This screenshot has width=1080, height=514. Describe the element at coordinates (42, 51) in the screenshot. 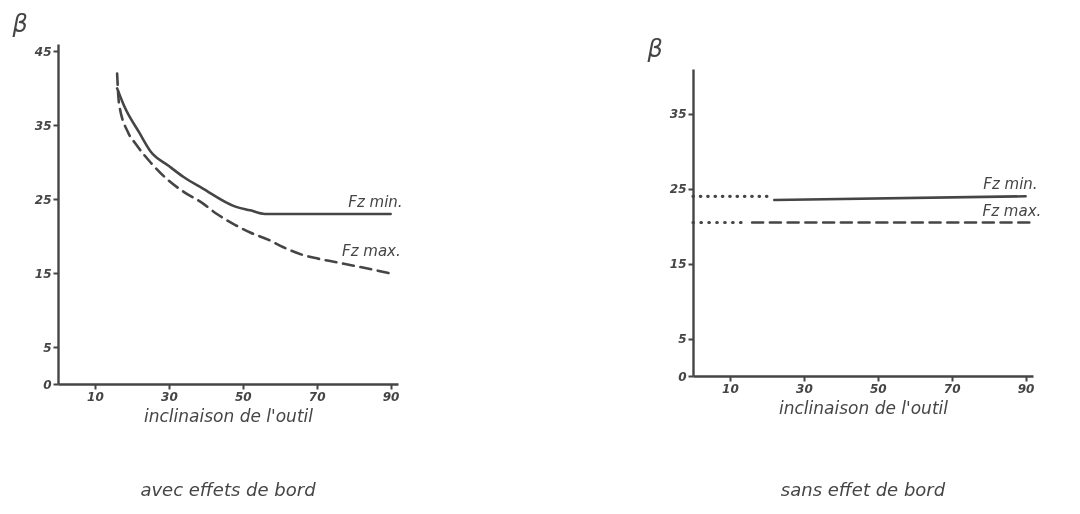

I see `y-tick-label: 45` at that location.